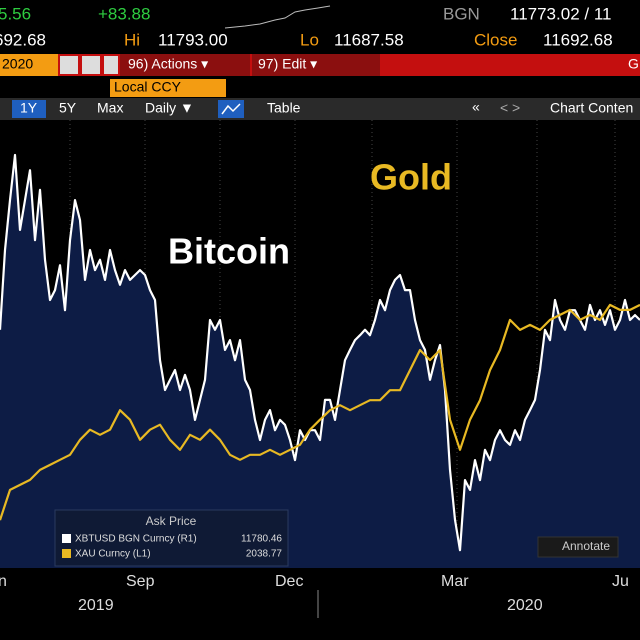 The height and width of the screenshot is (640, 640). I want to click on x-tick-label: Mar, so click(455, 581).